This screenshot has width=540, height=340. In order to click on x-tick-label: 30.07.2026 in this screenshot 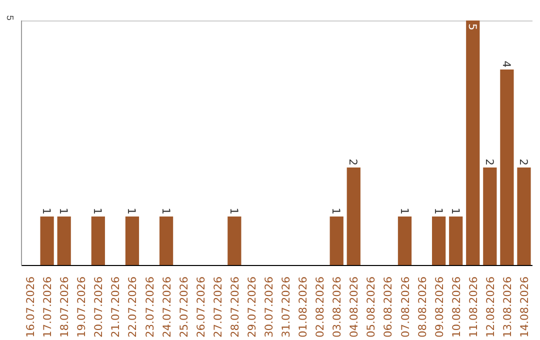, I will do `click(269, 307)`.